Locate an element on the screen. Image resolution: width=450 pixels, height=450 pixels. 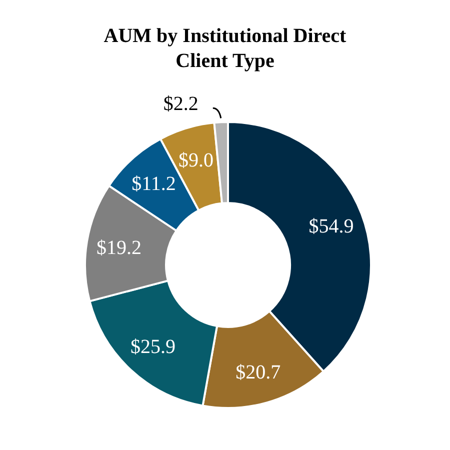
data-label: $11.2 is located at coordinates (154, 184).